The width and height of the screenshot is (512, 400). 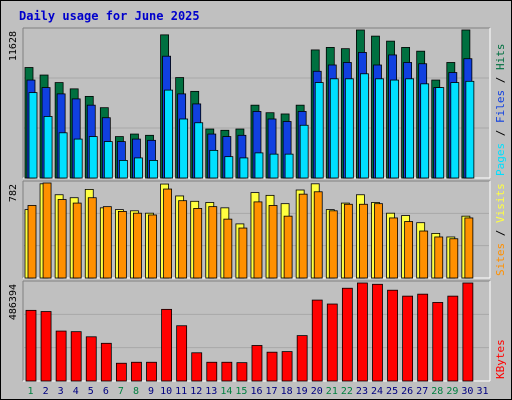 What do you see at coordinates (241, 391) in the screenshot?
I see `day-label-15: 15` at bounding box center [241, 391].